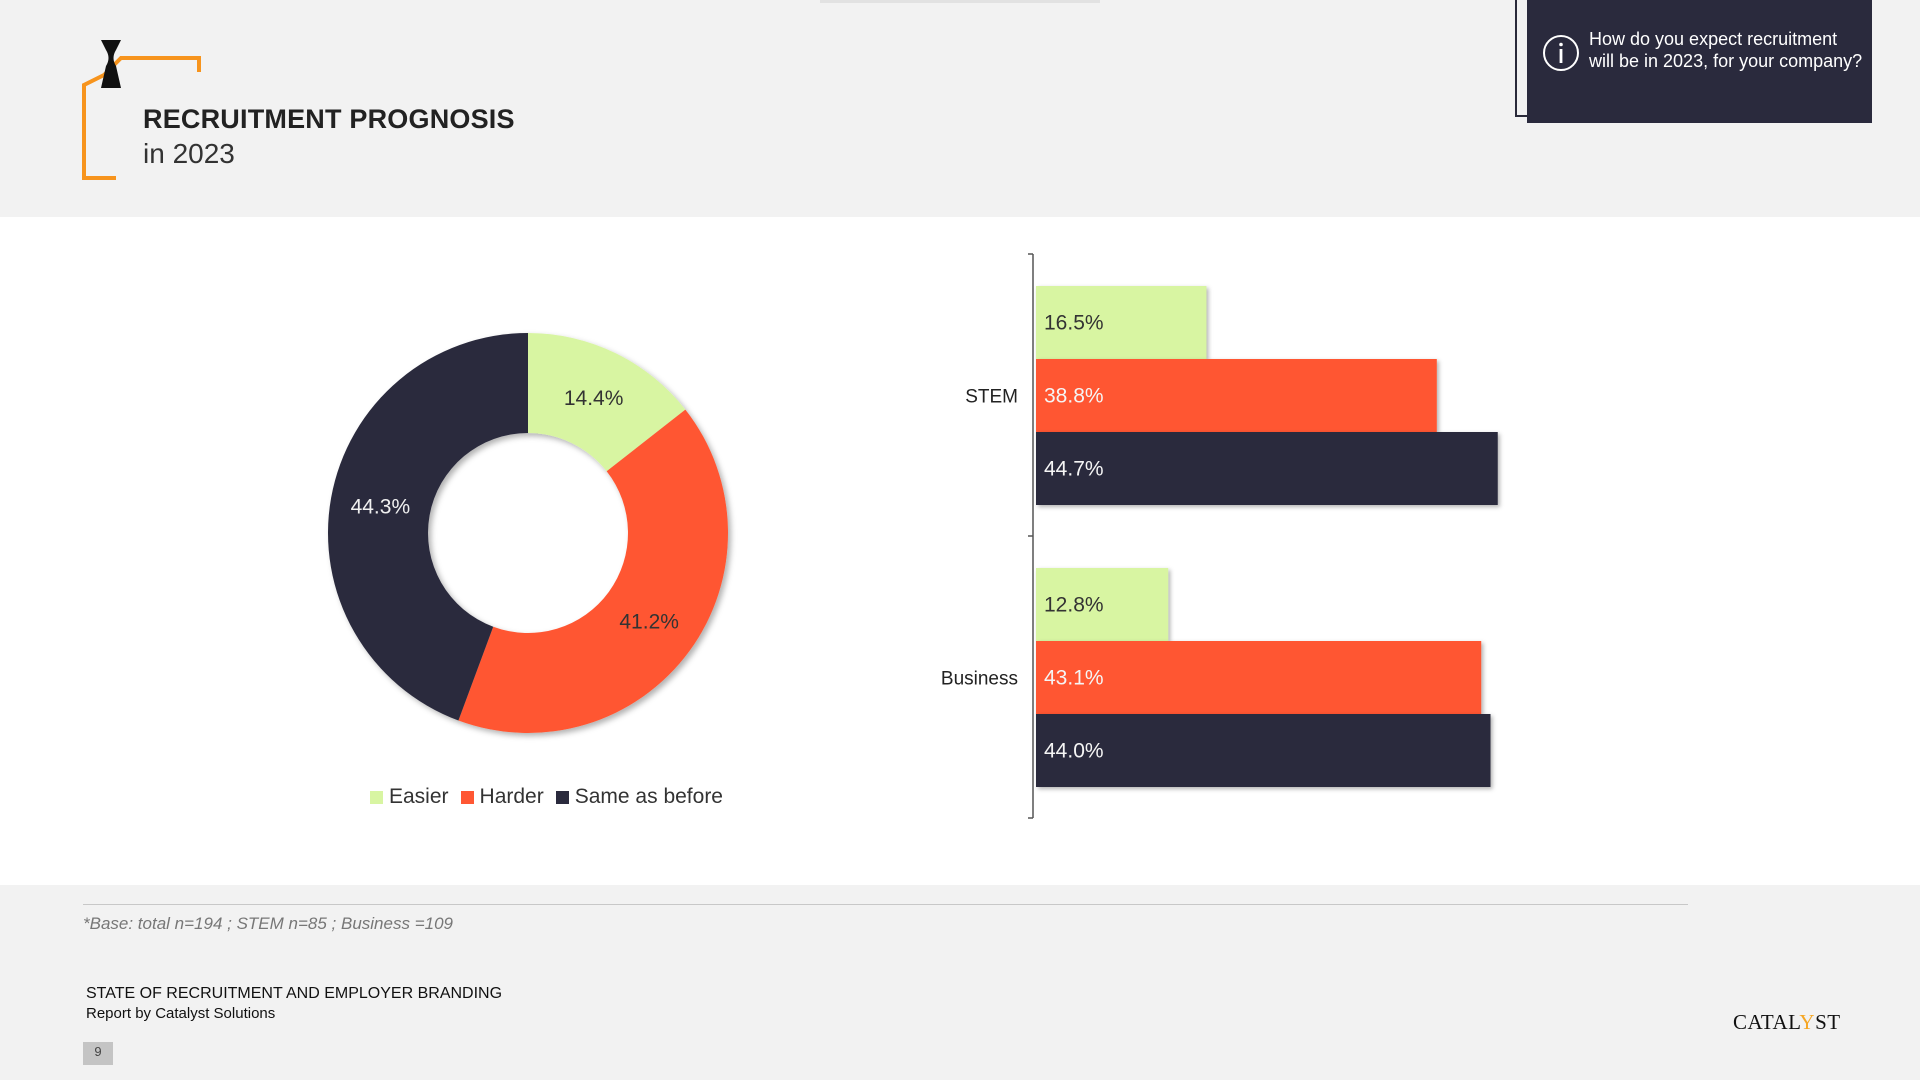 This screenshot has height=1080, width=1920. What do you see at coordinates (141, 110) in the screenshot?
I see `title-bracket-decoration` at bounding box center [141, 110].